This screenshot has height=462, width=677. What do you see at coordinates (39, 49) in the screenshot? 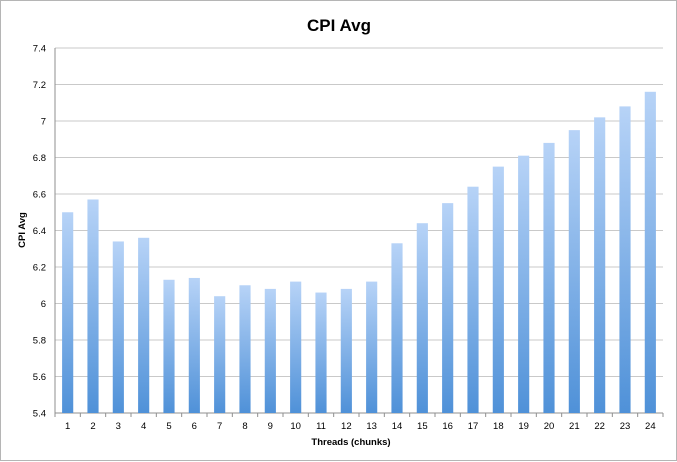
I see `y-tick-label: 7.4` at bounding box center [39, 49].